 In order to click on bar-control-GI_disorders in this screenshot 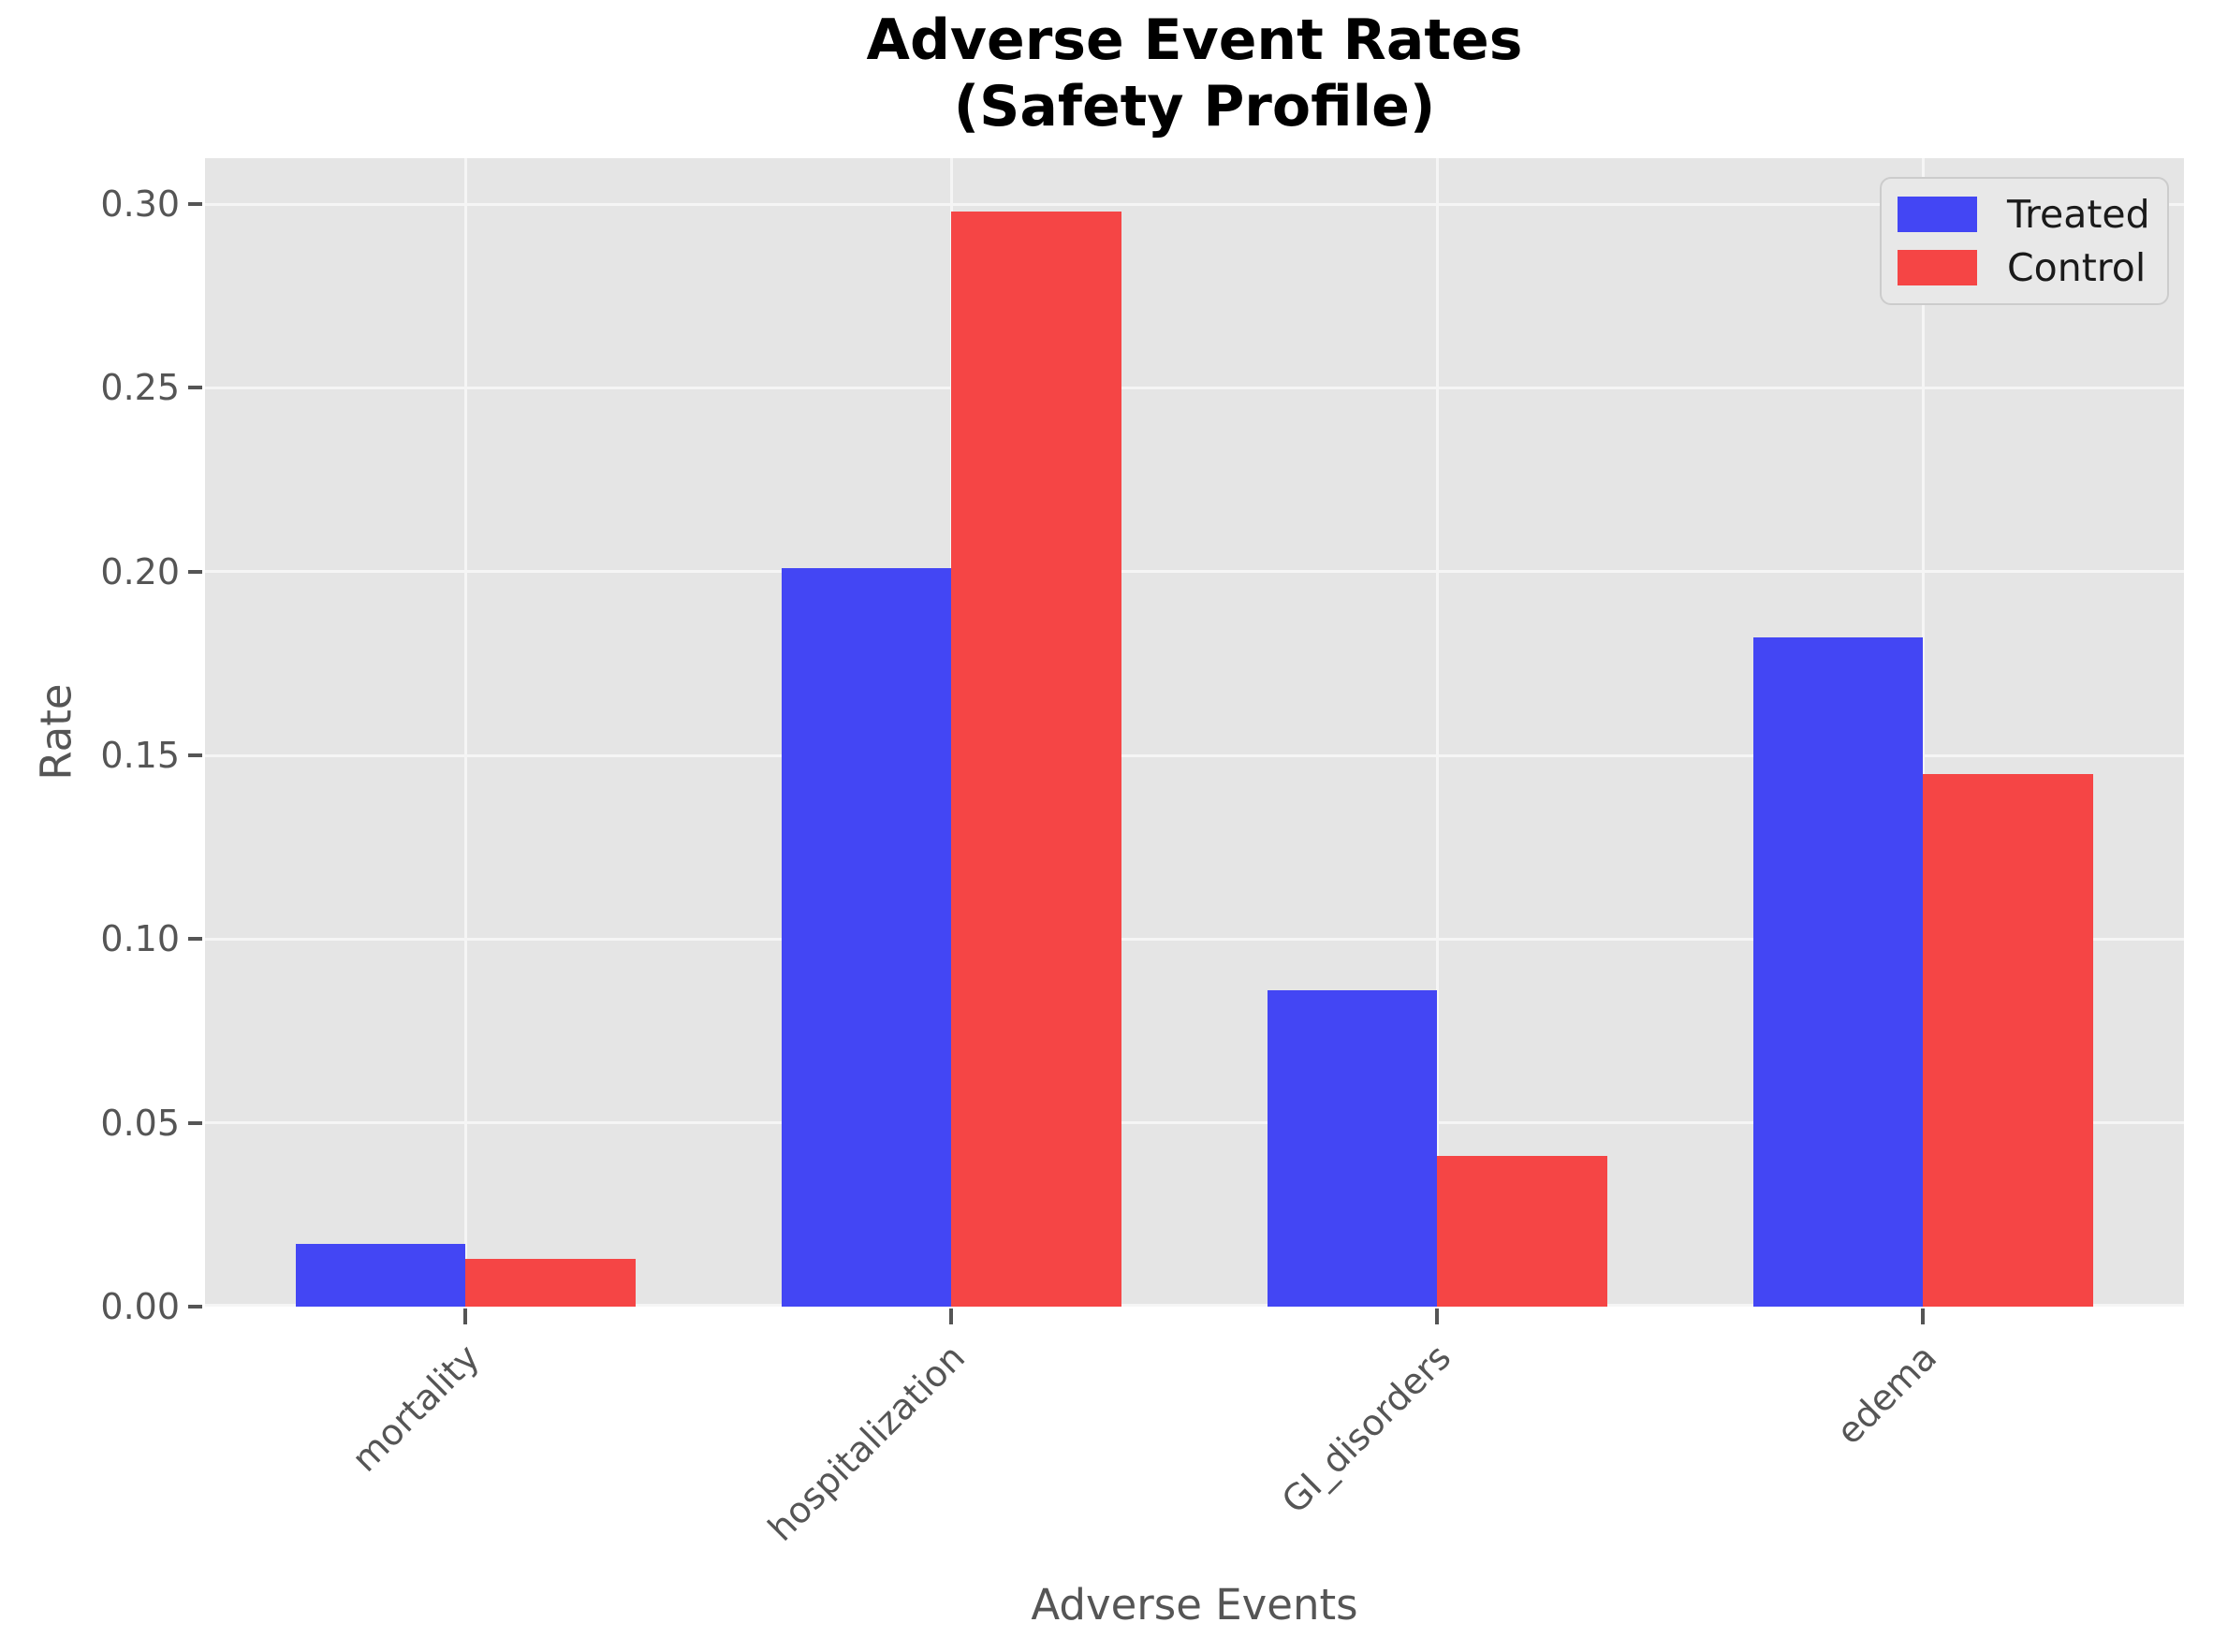, I will do `click(1522, 1232)`.